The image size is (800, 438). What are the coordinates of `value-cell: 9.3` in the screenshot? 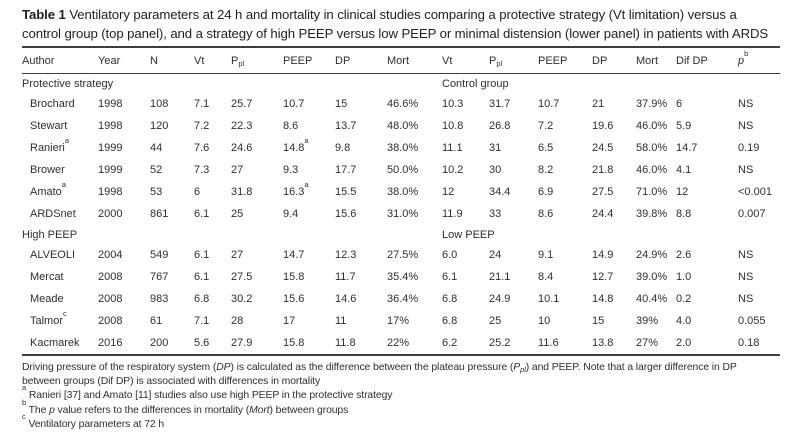 It's located at (291, 170).